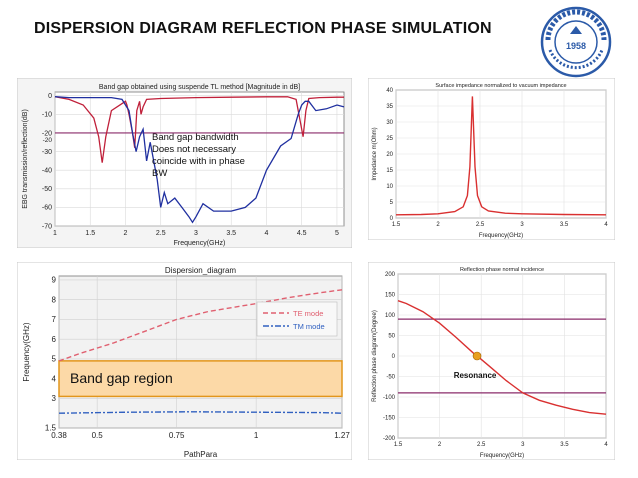 This screenshot has width=638, height=478. Describe the element at coordinates (297, 319) in the screenshot. I see `legend-box` at that location.